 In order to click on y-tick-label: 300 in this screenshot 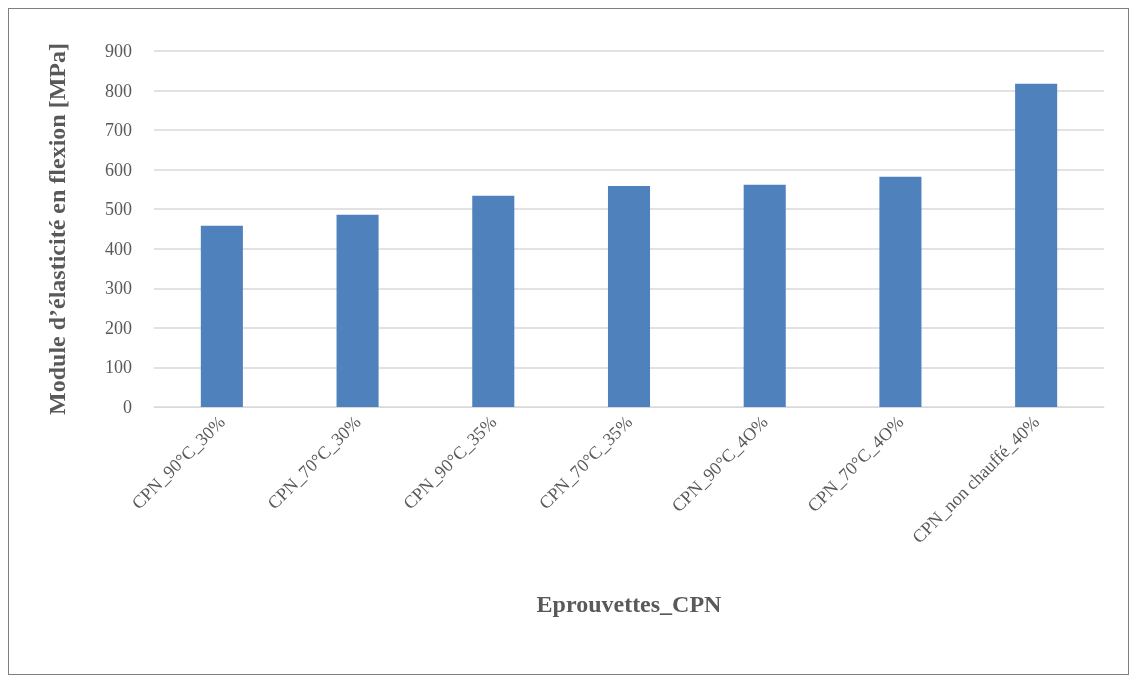, I will do `click(118, 288)`.